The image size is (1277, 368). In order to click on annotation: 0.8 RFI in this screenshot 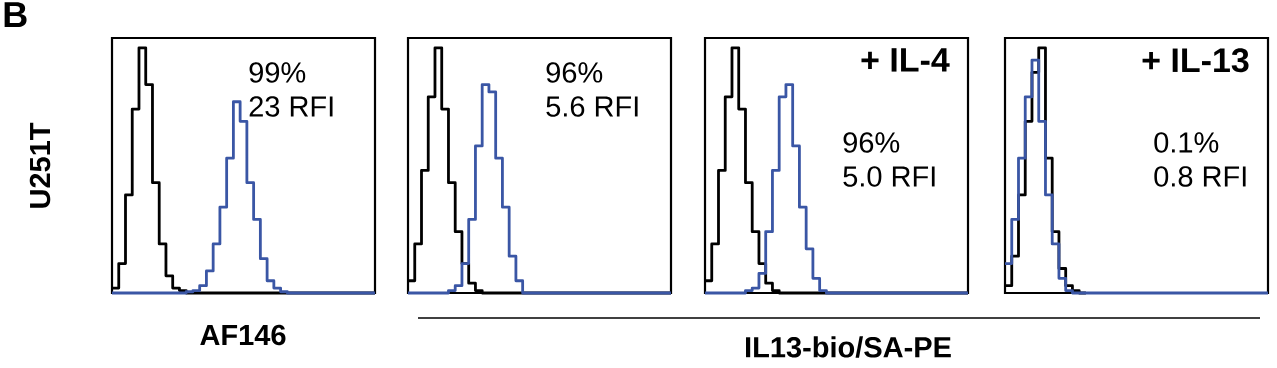, I will do `click(1200, 176)`.